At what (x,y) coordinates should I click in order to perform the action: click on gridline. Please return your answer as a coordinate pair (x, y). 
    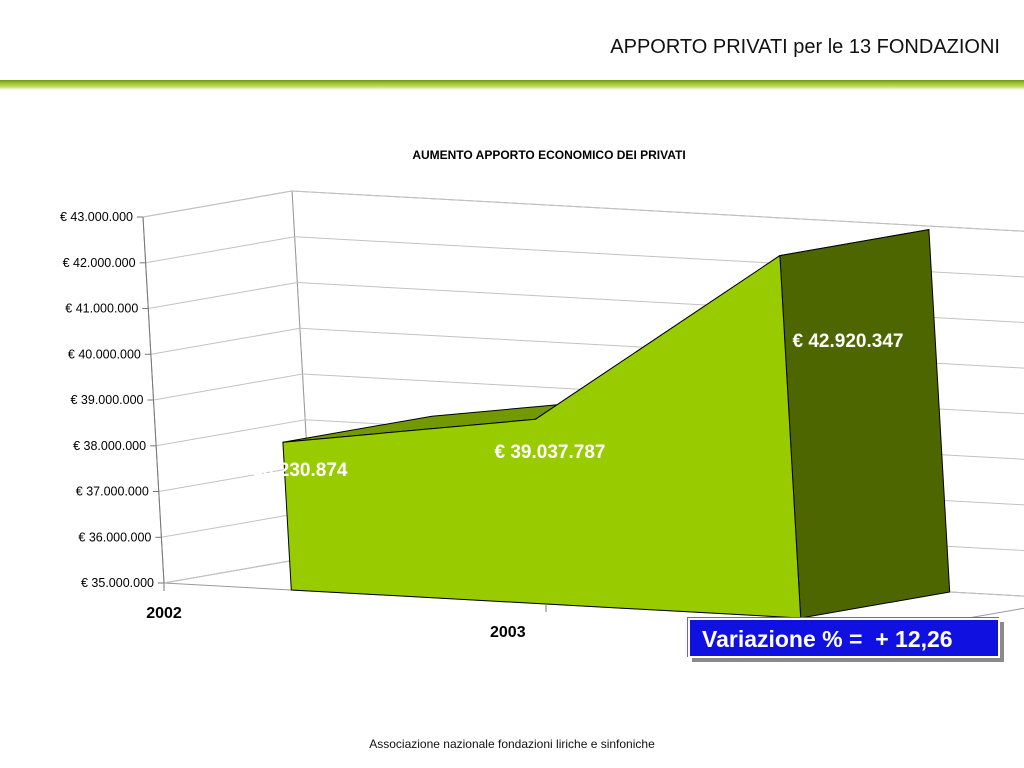
    Looking at the image, I should click on (583, 211).